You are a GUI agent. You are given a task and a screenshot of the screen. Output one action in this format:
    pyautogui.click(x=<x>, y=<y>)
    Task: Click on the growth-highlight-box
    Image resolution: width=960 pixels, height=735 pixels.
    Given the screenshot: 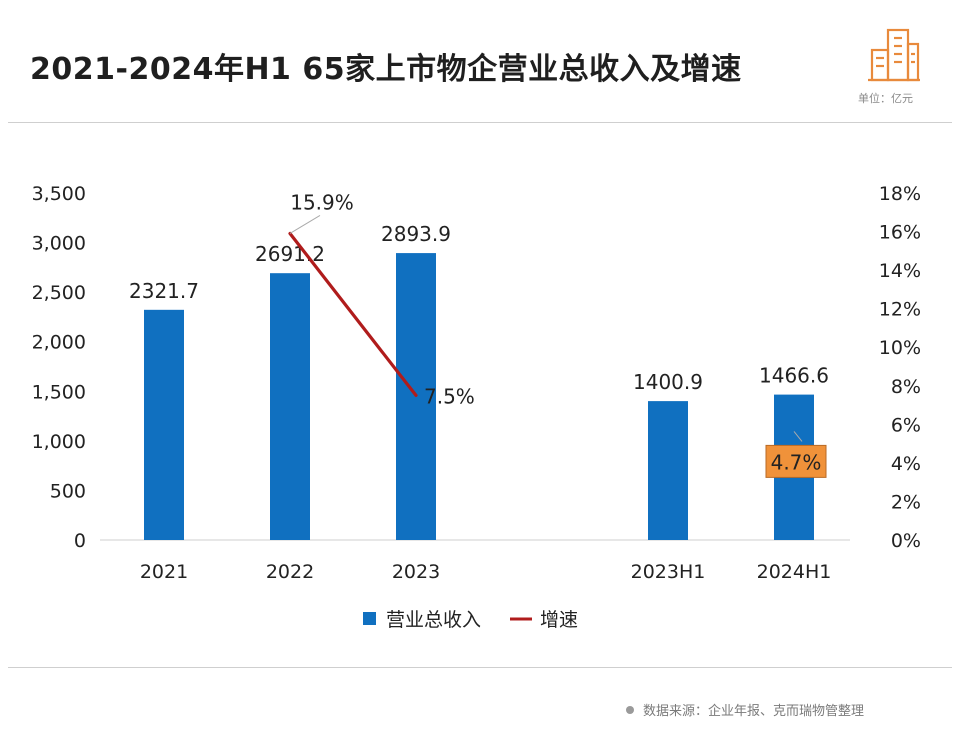 What is the action you would take?
    pyautogui.click(x=796, y=461)
    